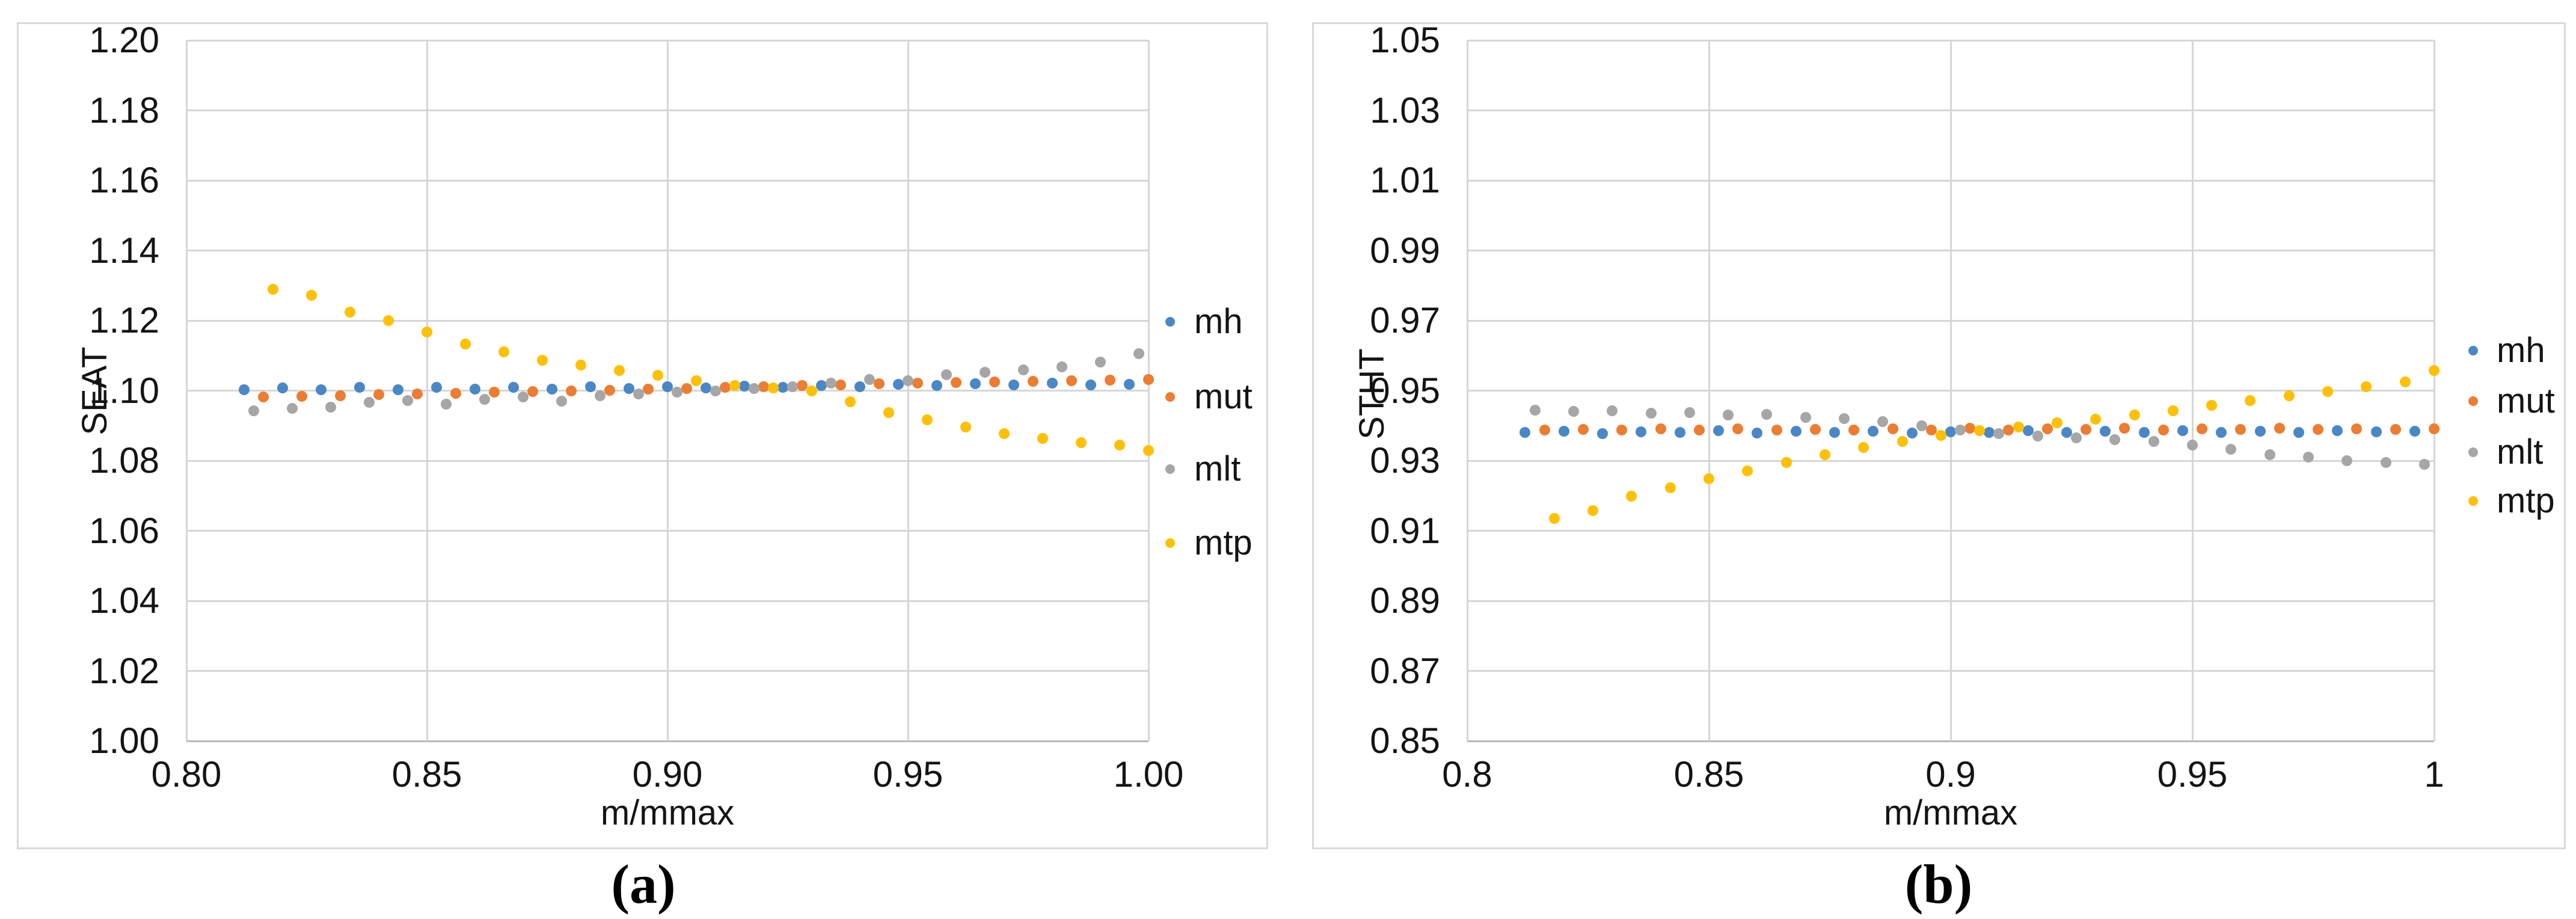 The image size is (2576, 919). Describe the element at coordinates (94, 390) in the screenshot. I see `y-axis-title-seat: SEAT` at that location.